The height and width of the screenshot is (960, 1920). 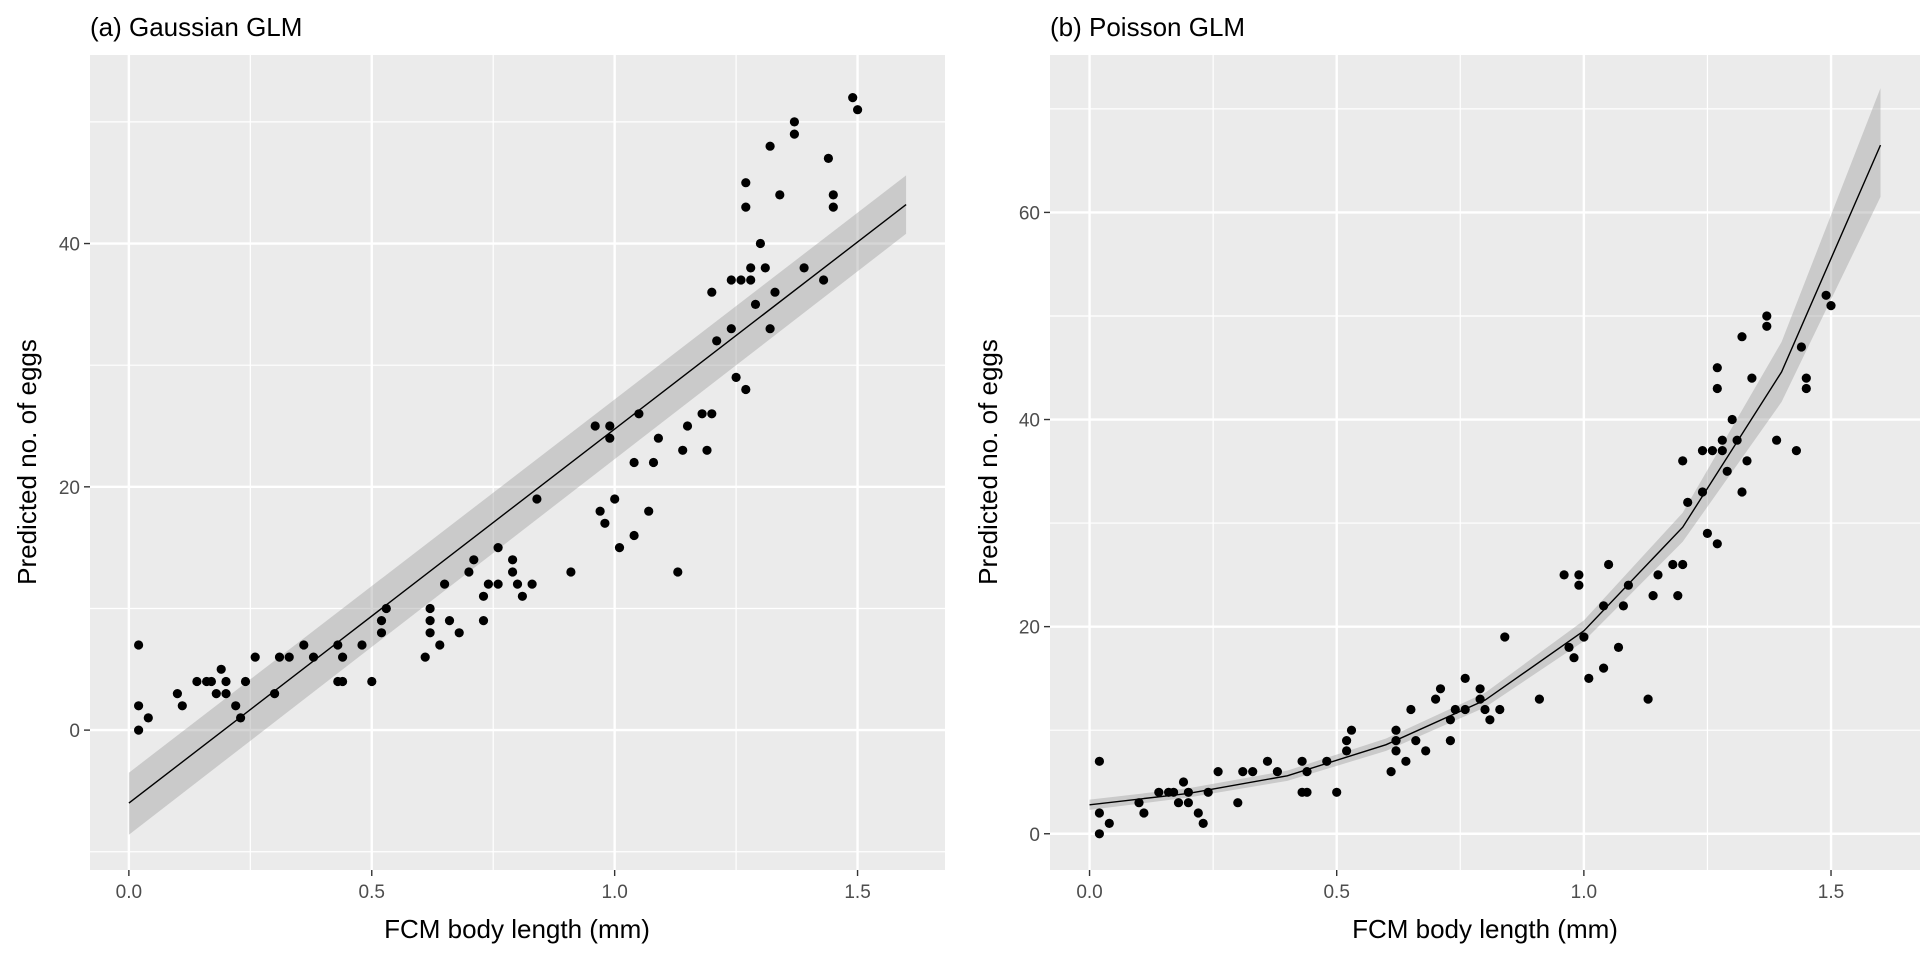 I want to click on y-tick-label: 0, so click(x=74, y=731).